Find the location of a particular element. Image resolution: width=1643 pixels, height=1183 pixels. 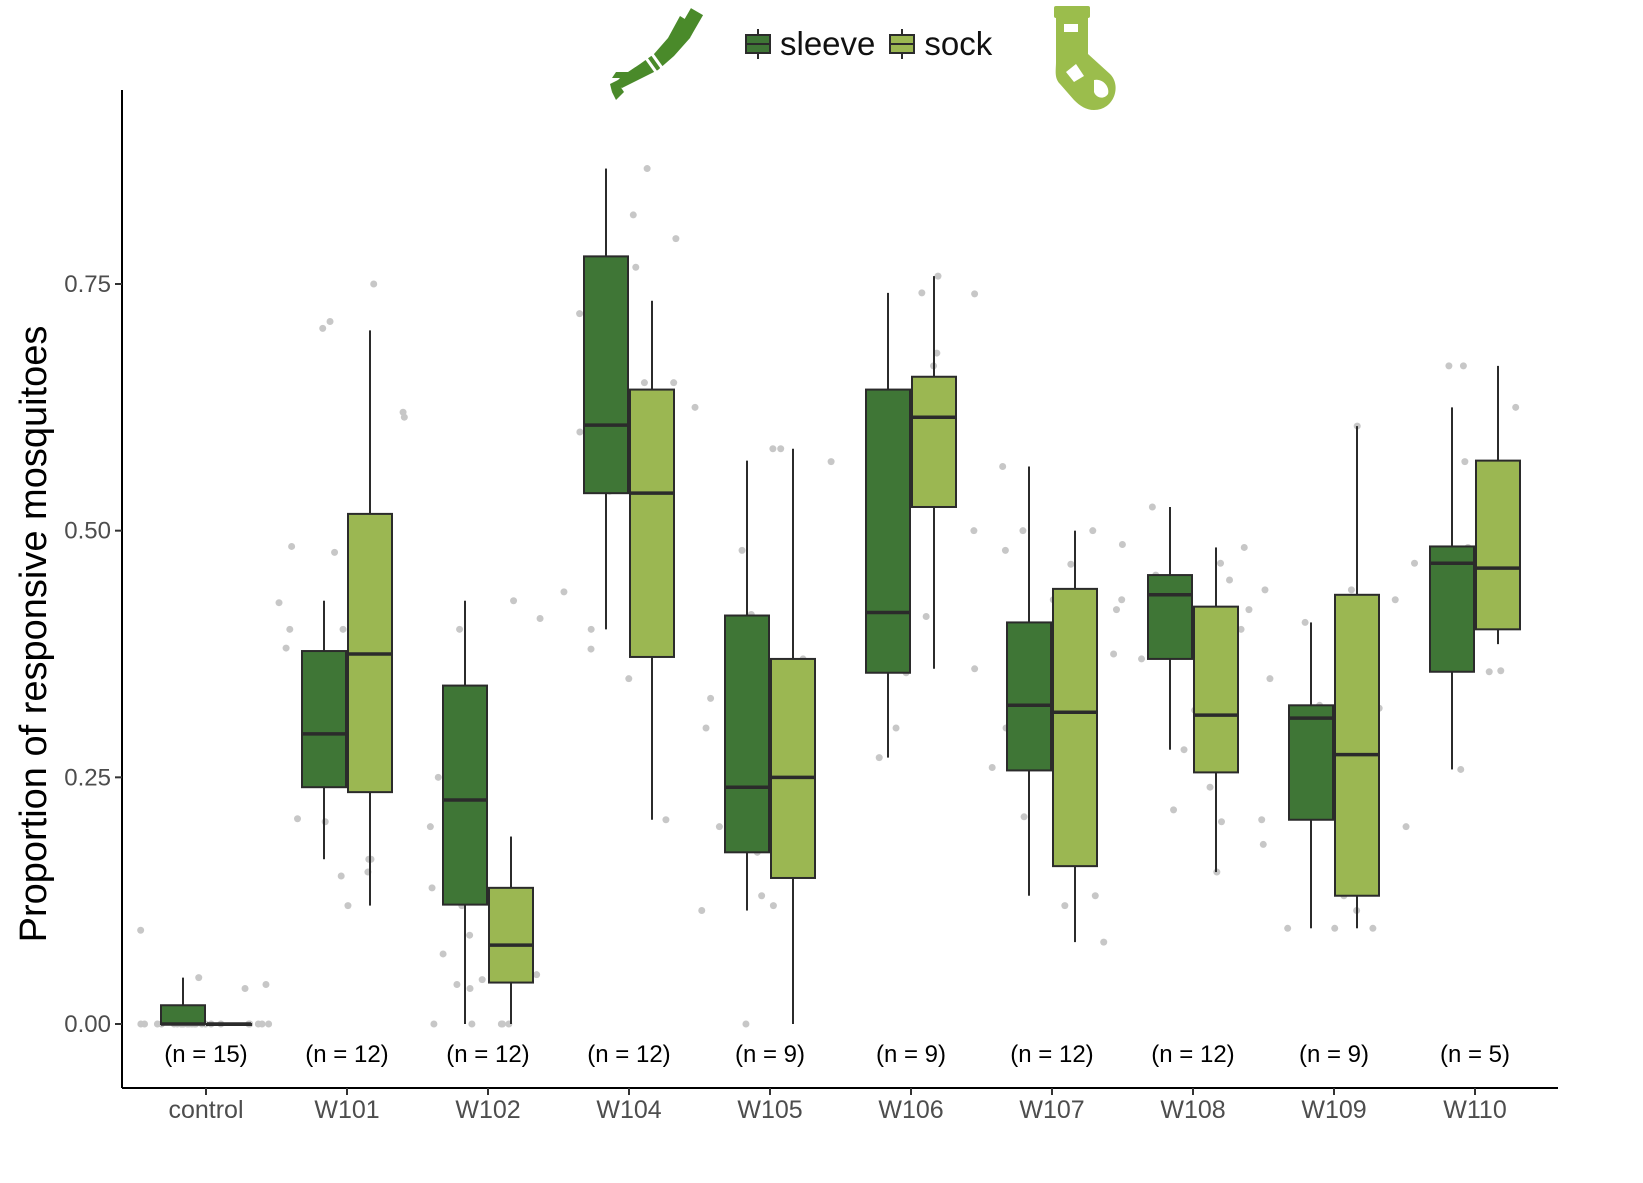

x-tick-label: W110 is located at coordinates (1474, 1110).